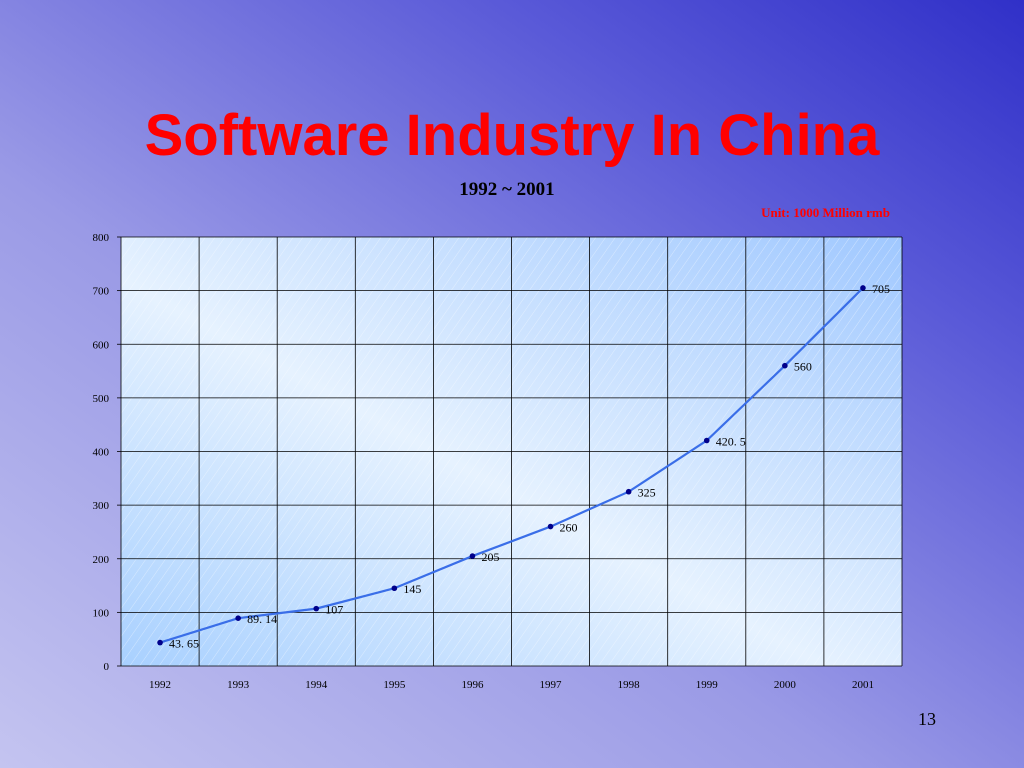  Describe the element at coordinates (101, 506) in the screenshot. I see `y-tick-label: 300` at that location.